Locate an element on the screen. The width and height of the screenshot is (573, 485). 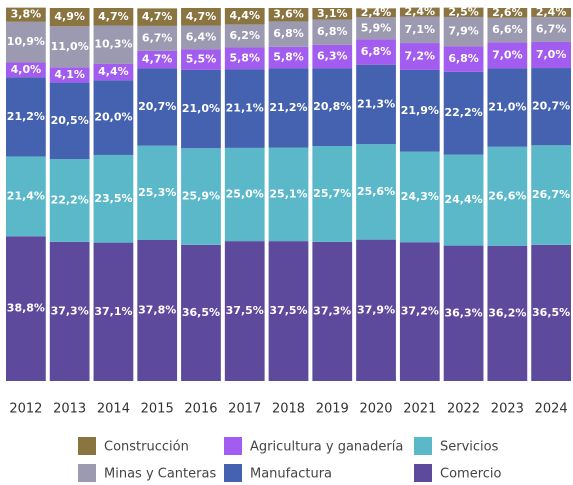
value-label: 7,0% is located at coordinates (507, 54).